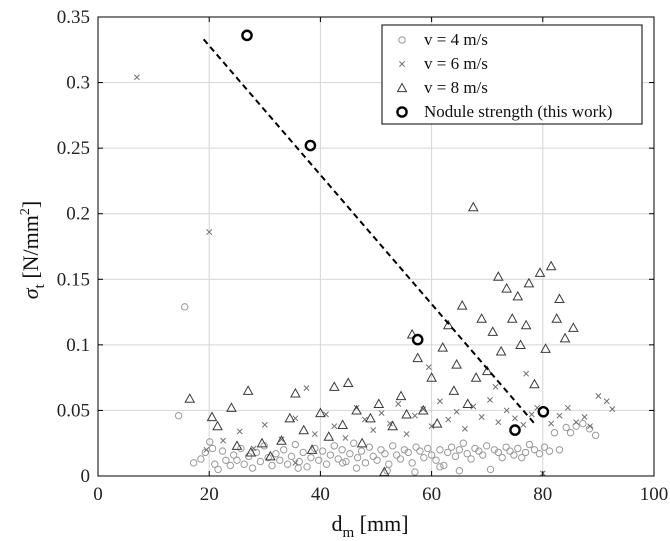  What do you see at coordinates (456, 87) in the screenshot?
I see `legend-label-v8: v = 8 m/s` at bounding box center [456, 87].